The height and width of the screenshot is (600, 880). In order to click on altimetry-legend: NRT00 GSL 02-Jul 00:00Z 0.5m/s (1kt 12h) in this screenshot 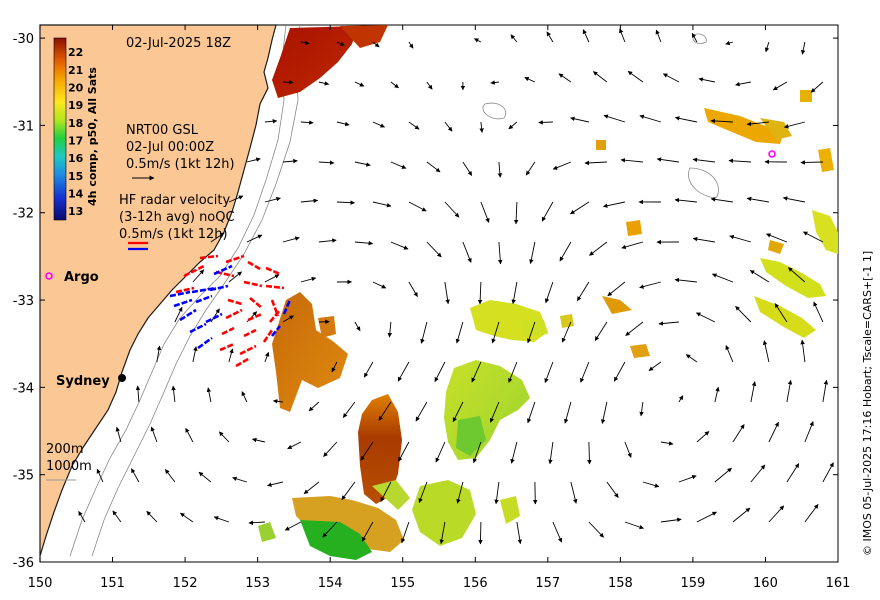, I will do `click(180, 152)`.